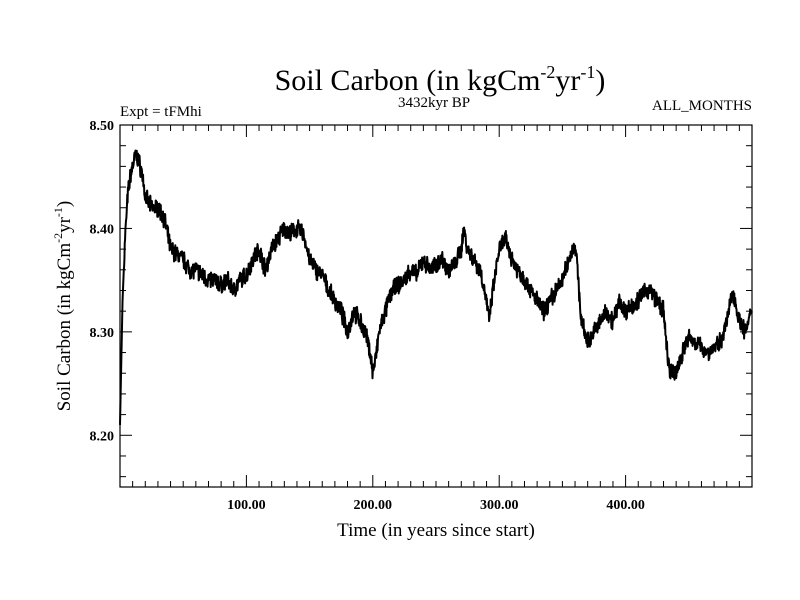 The height and width of the screenshot is (600, 800). Describe the element at coordinates (625, 505) in the screenshot. I see `x-tick-label: 400.00` at that location.